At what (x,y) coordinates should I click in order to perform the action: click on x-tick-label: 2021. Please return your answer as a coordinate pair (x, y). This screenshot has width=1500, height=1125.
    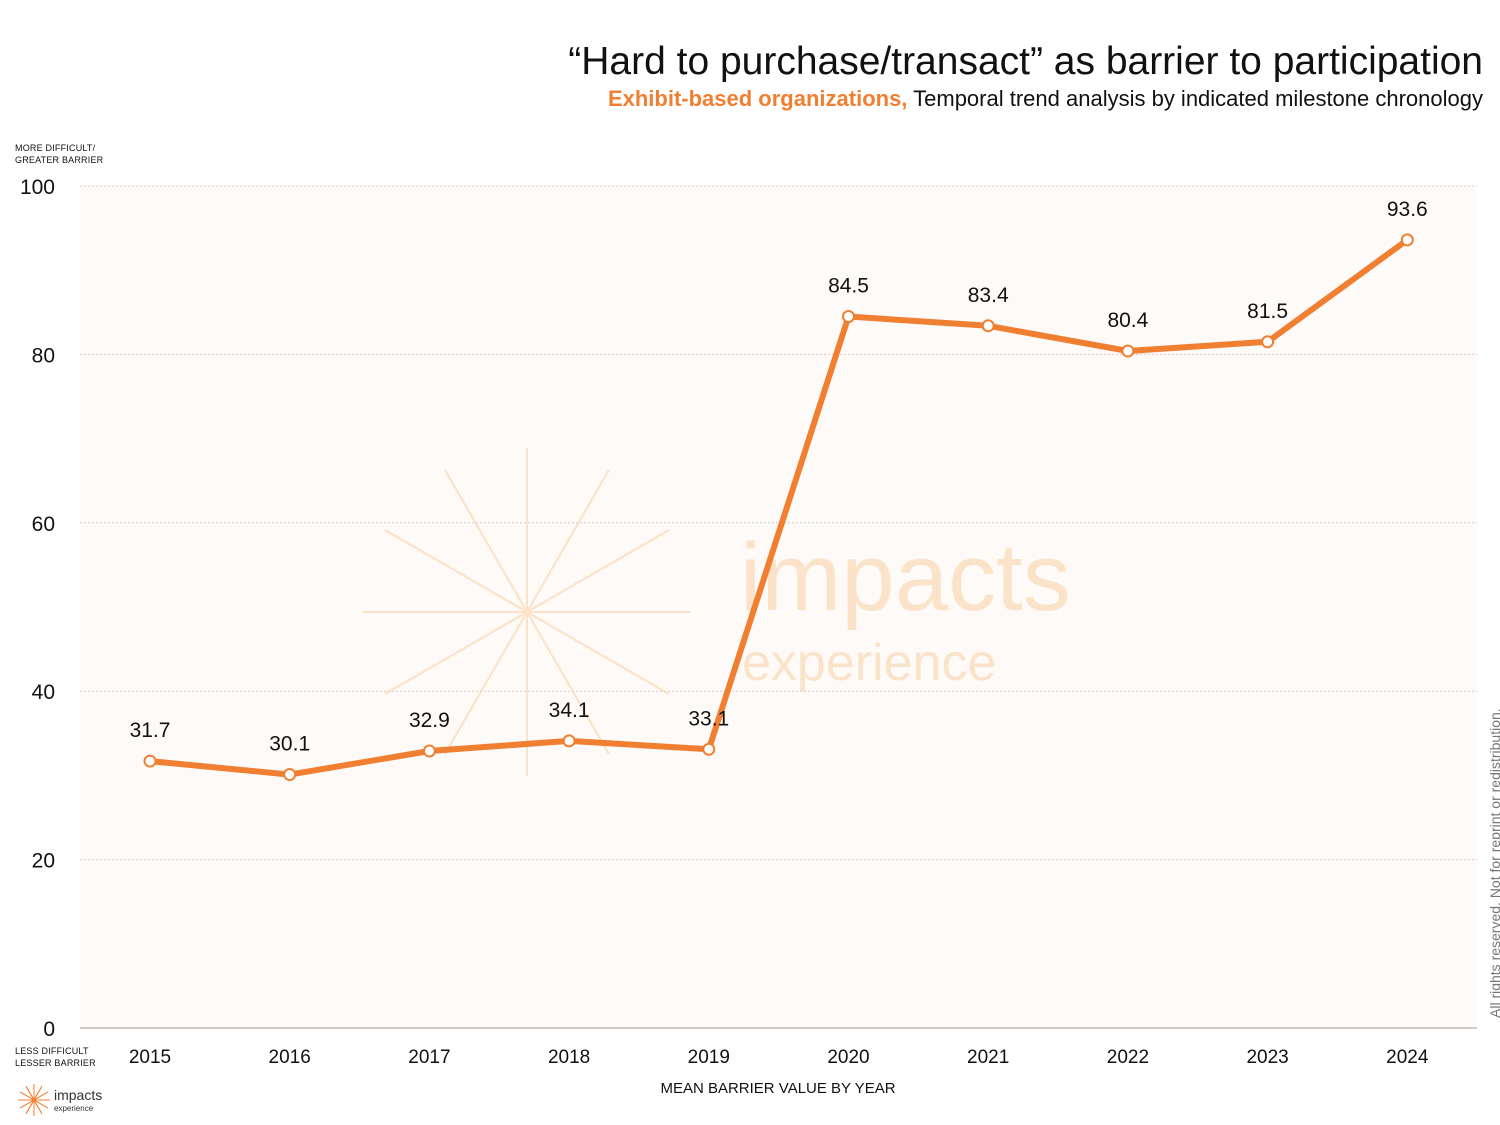
    Looking at the image, I should click on (988, 1057).